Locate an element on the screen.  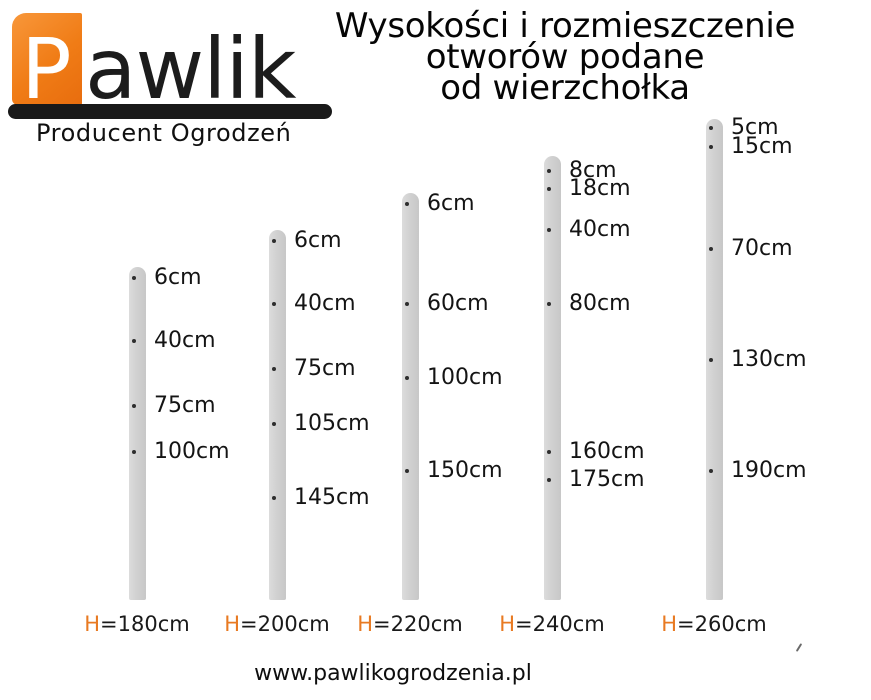
hole-depth-label: 5cm is located at coordinates (755, 128).